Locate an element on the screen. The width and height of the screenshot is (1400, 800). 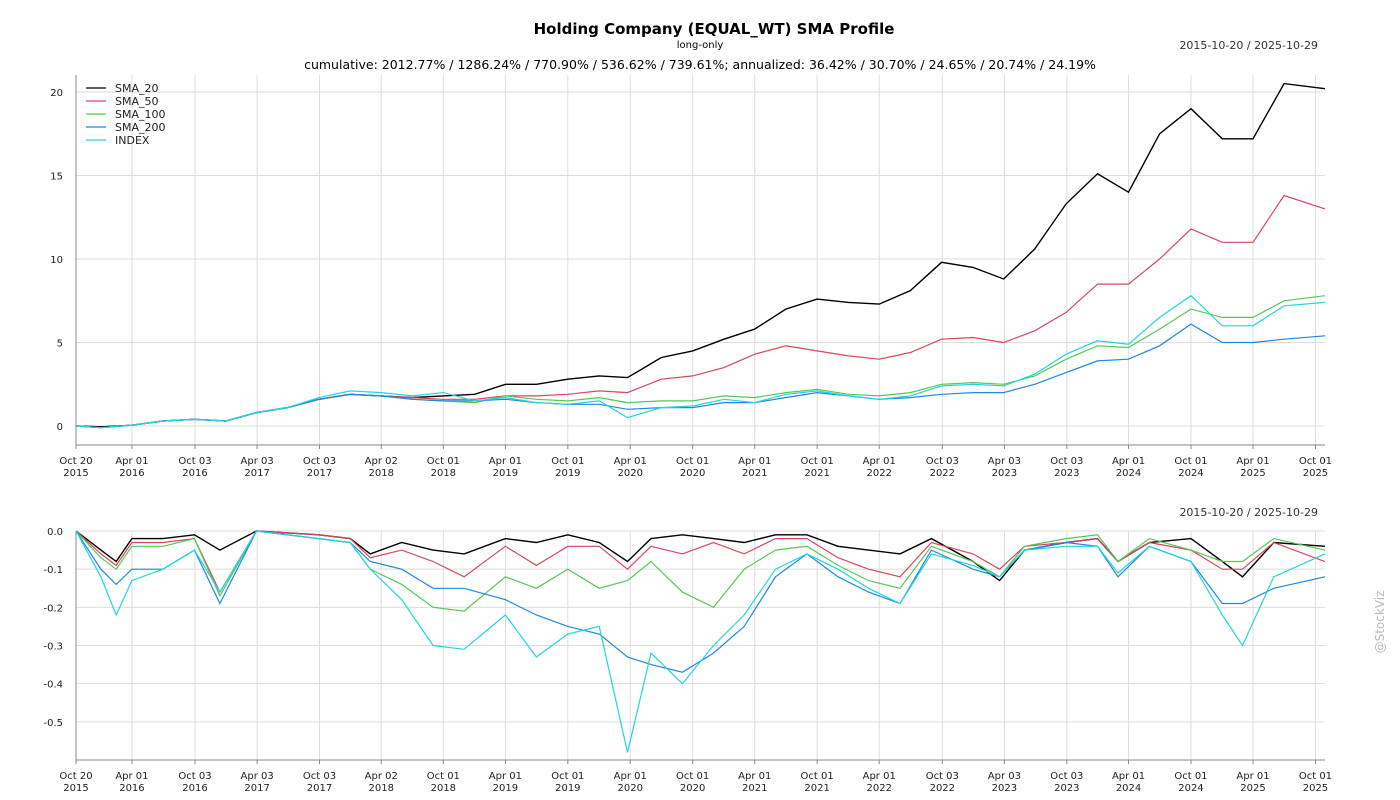
date-range-bottom: 2015-10-20 / 2025-10-29 is located at coordinates (1248, 512).